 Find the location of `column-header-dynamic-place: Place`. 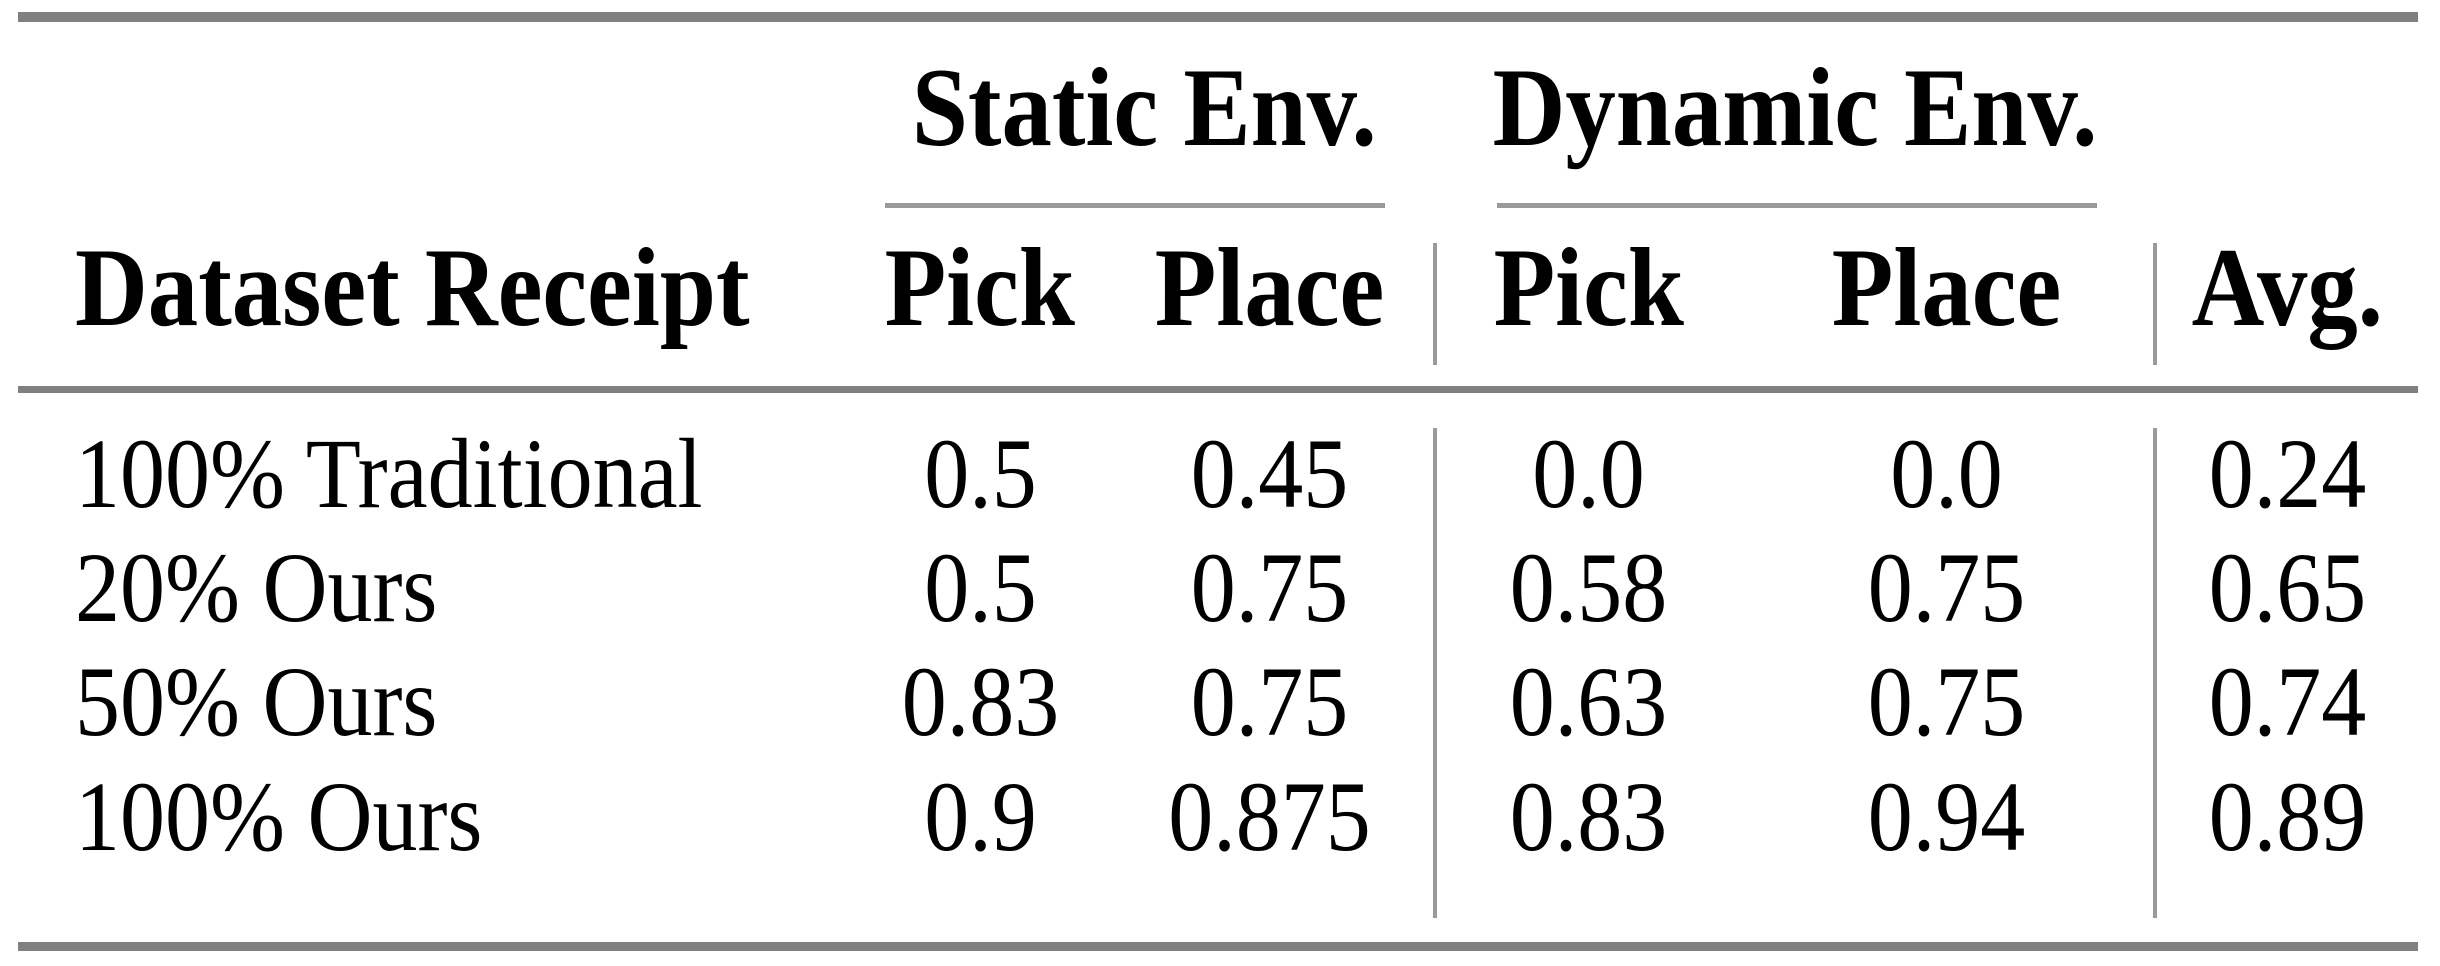

column-header-dynamic-place: Place is located at coordinates (1946, 288).